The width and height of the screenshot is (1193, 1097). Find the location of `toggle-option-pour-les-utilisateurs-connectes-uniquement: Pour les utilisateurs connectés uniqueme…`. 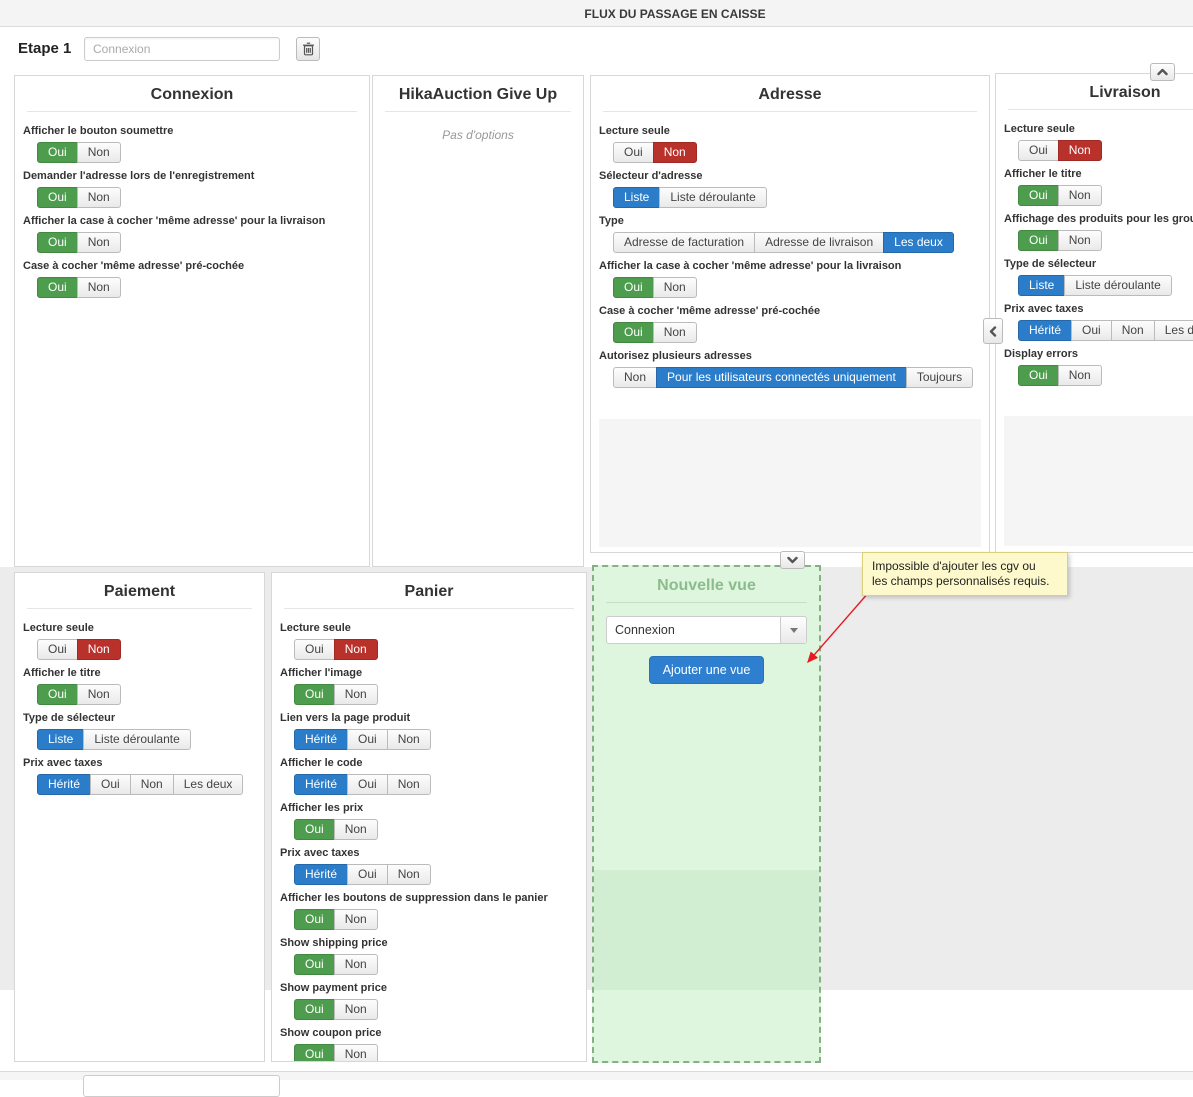

toggle-option-pour-les-utilisateurs-connectes-uniquement: Pour les utilisateurs connectés uniqueme… is located at coordinates (781, 377).